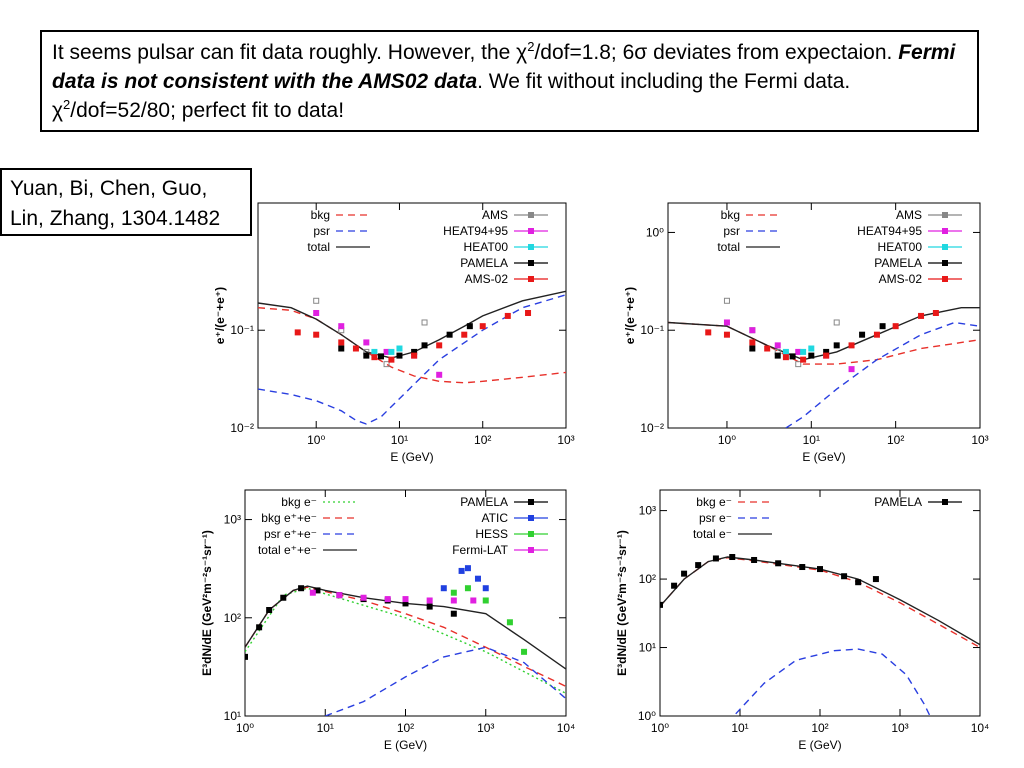  Describe the element at coordinates (318, 247) in the screenshot. I see `legend-label: total` at that location.